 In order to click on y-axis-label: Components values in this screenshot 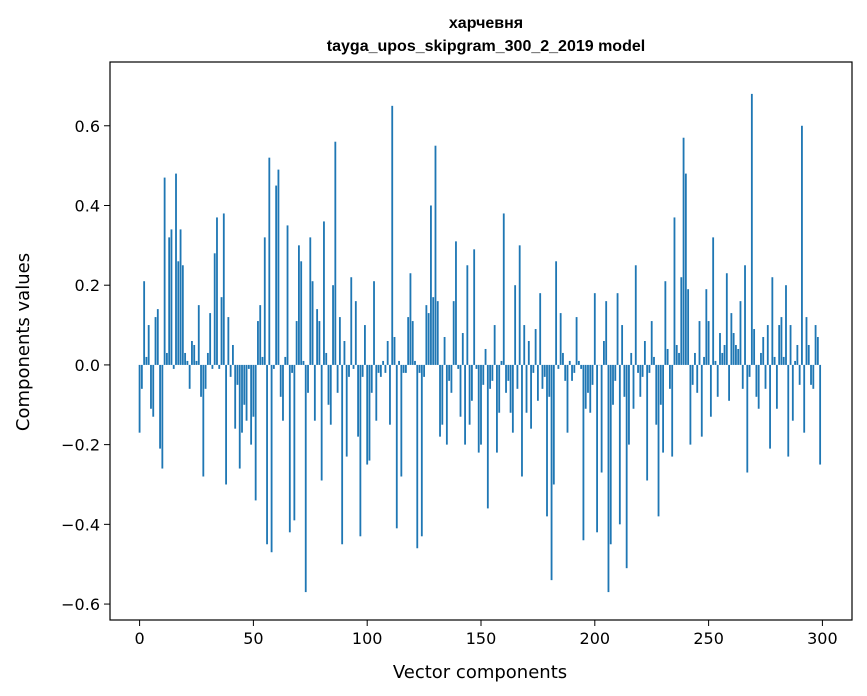, I will do `click(23, 342)`.